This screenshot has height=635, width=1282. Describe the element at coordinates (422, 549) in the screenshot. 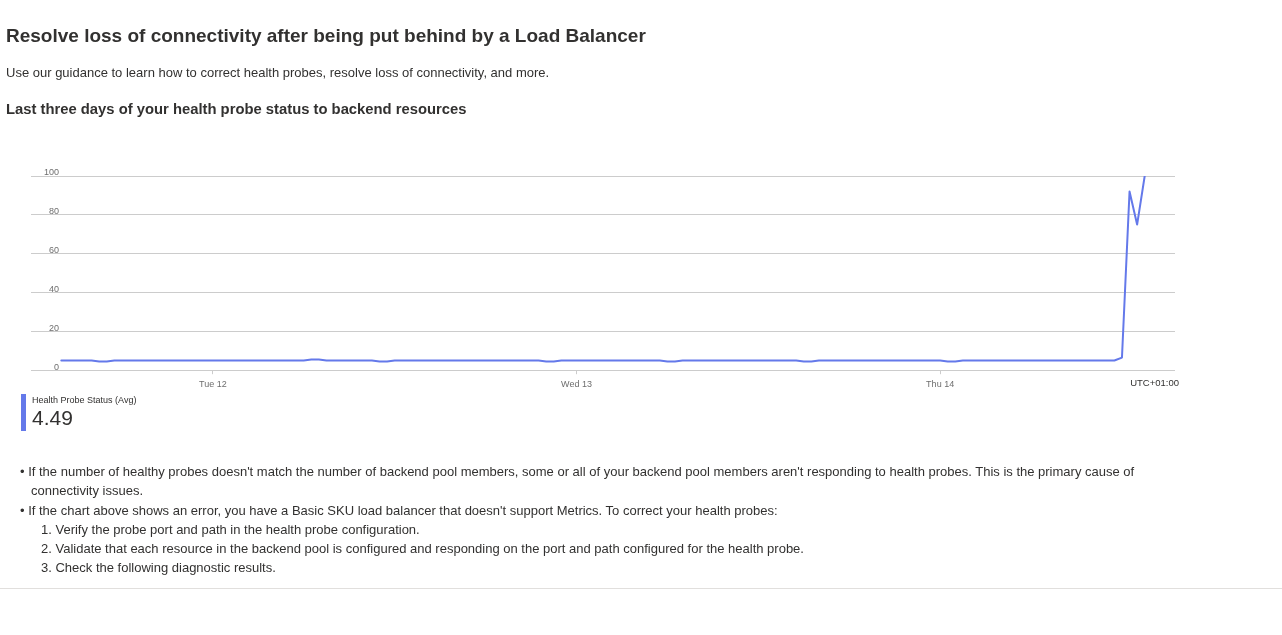

I see `text: 2. Validate that each resource in the backend pool is configured and responding on the port and path configured for the health probe.` at that location.